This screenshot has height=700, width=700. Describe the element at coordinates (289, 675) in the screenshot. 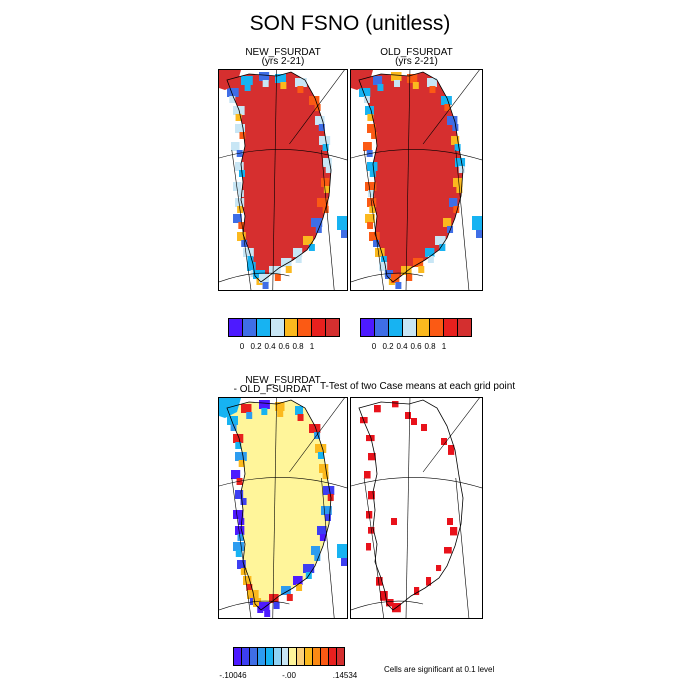

I see `colorbar-tick-label: -.00` at that location.